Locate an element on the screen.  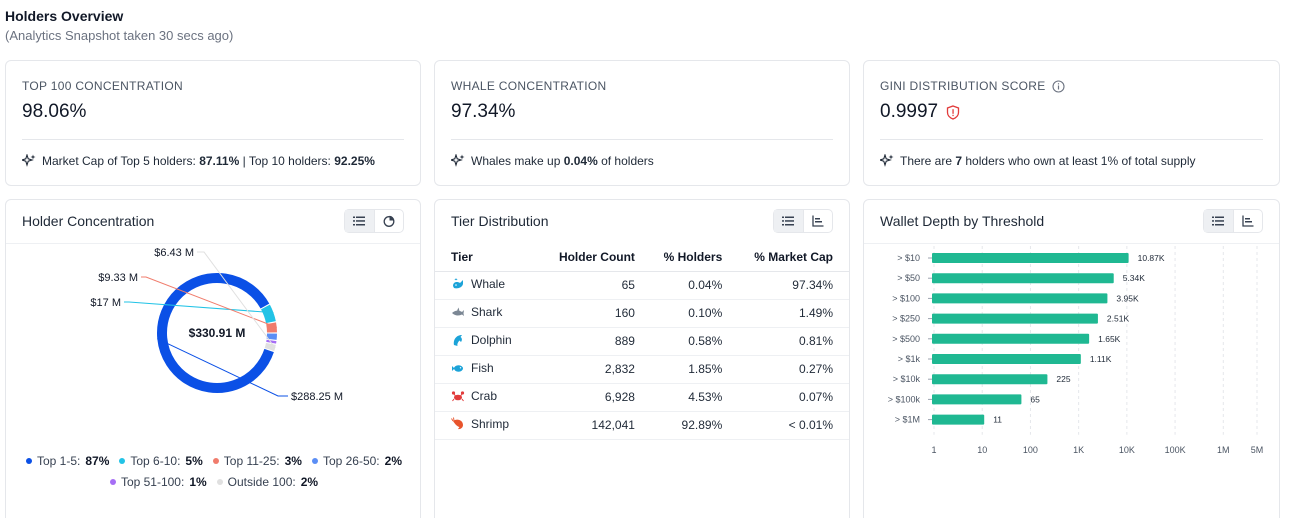
table-row: Dolphin 889 0.58% 0.81% is located at coordinates (642, 341).